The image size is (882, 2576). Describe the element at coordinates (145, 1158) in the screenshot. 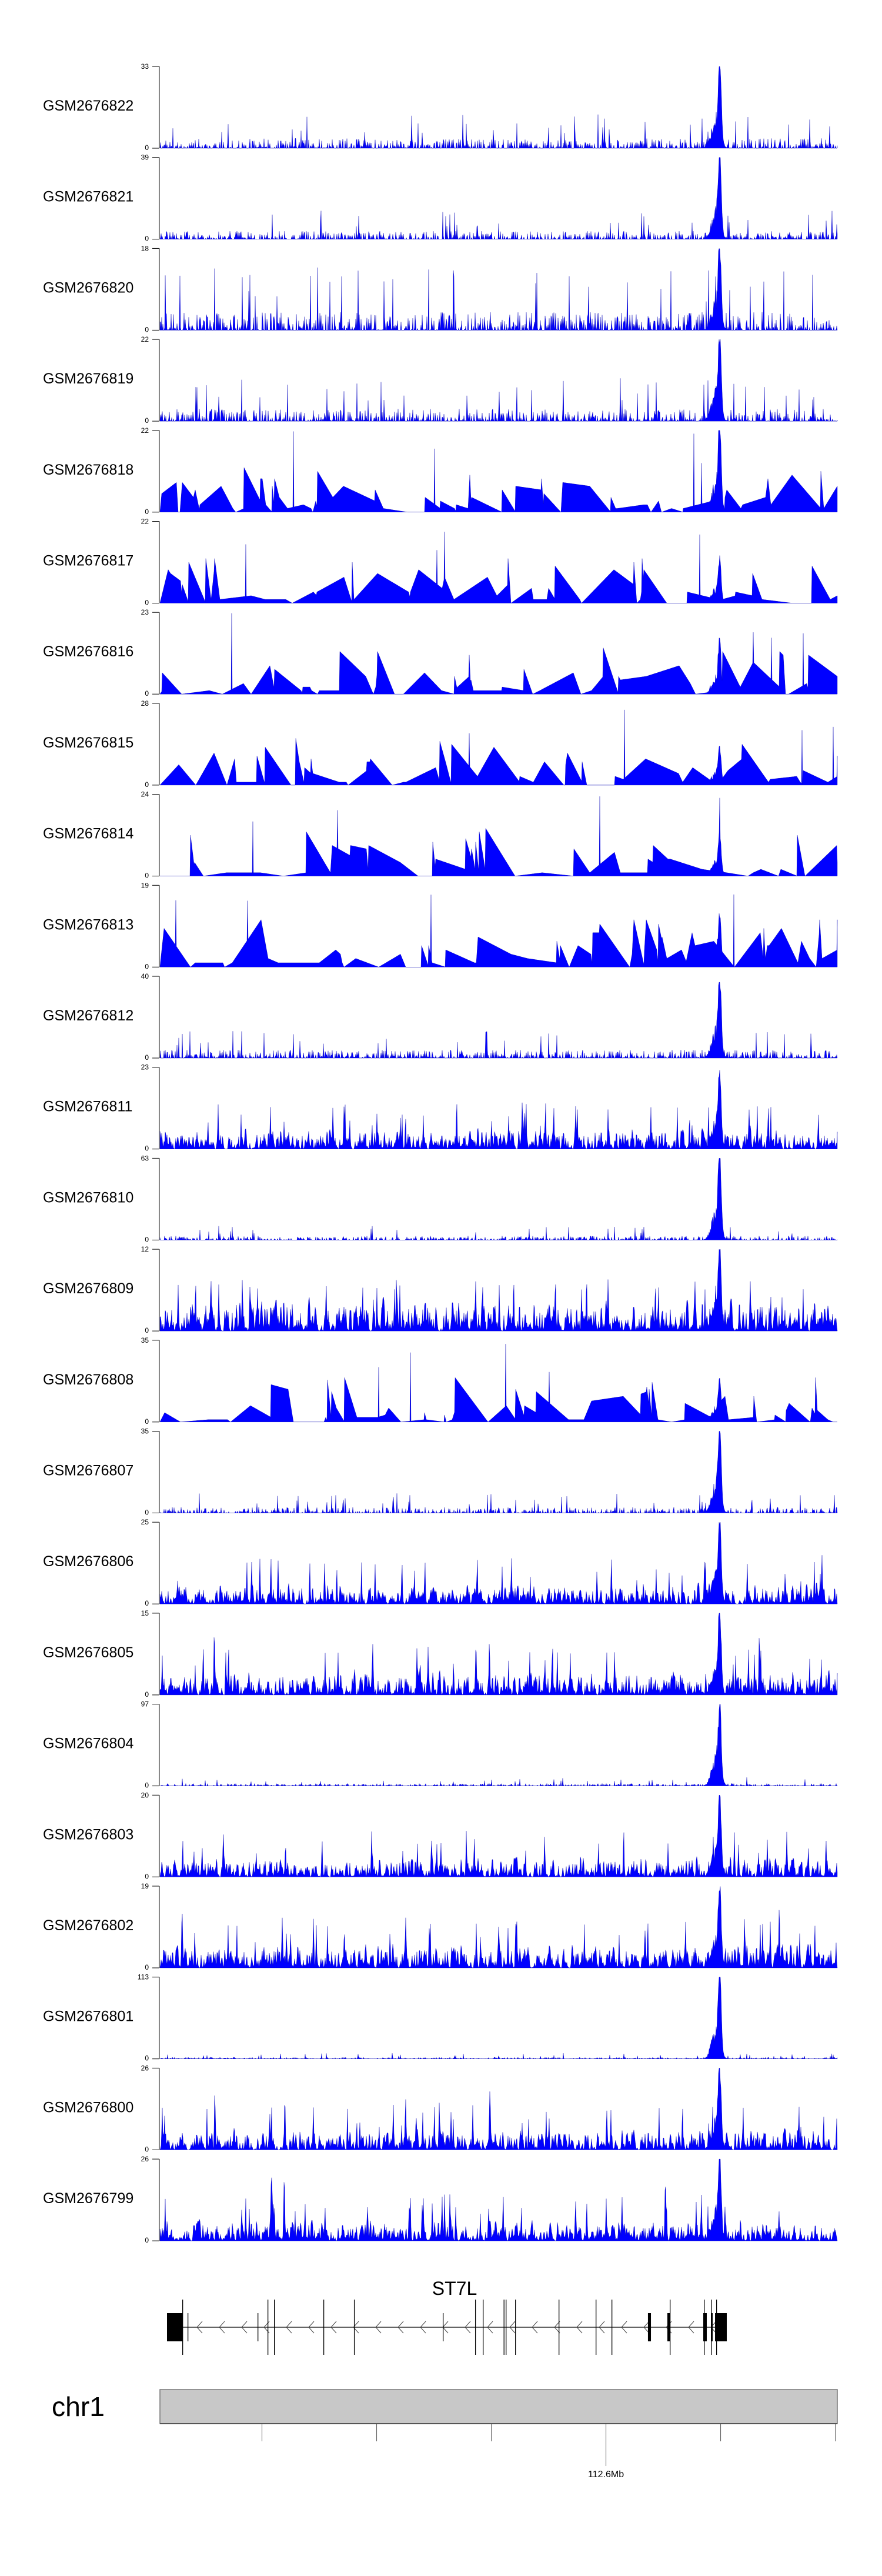

I see `y-axis-max-label: 63` at that location.